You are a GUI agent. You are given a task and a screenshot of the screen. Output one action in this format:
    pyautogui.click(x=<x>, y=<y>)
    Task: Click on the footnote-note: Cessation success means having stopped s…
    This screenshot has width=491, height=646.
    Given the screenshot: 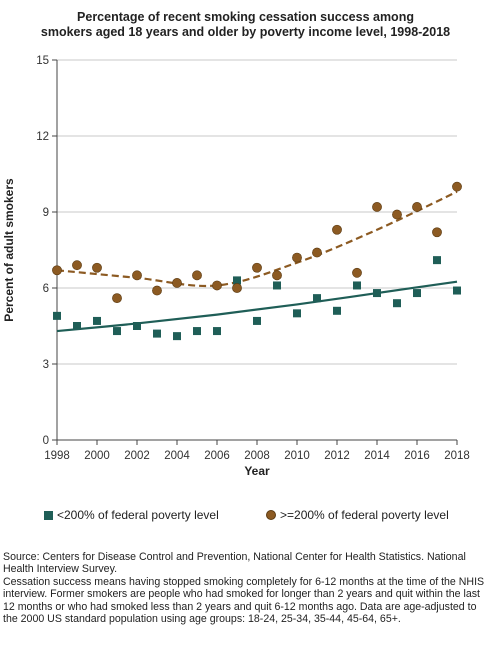 What is the action you would take?
    pyautogui.click(x=244, y=600)
    